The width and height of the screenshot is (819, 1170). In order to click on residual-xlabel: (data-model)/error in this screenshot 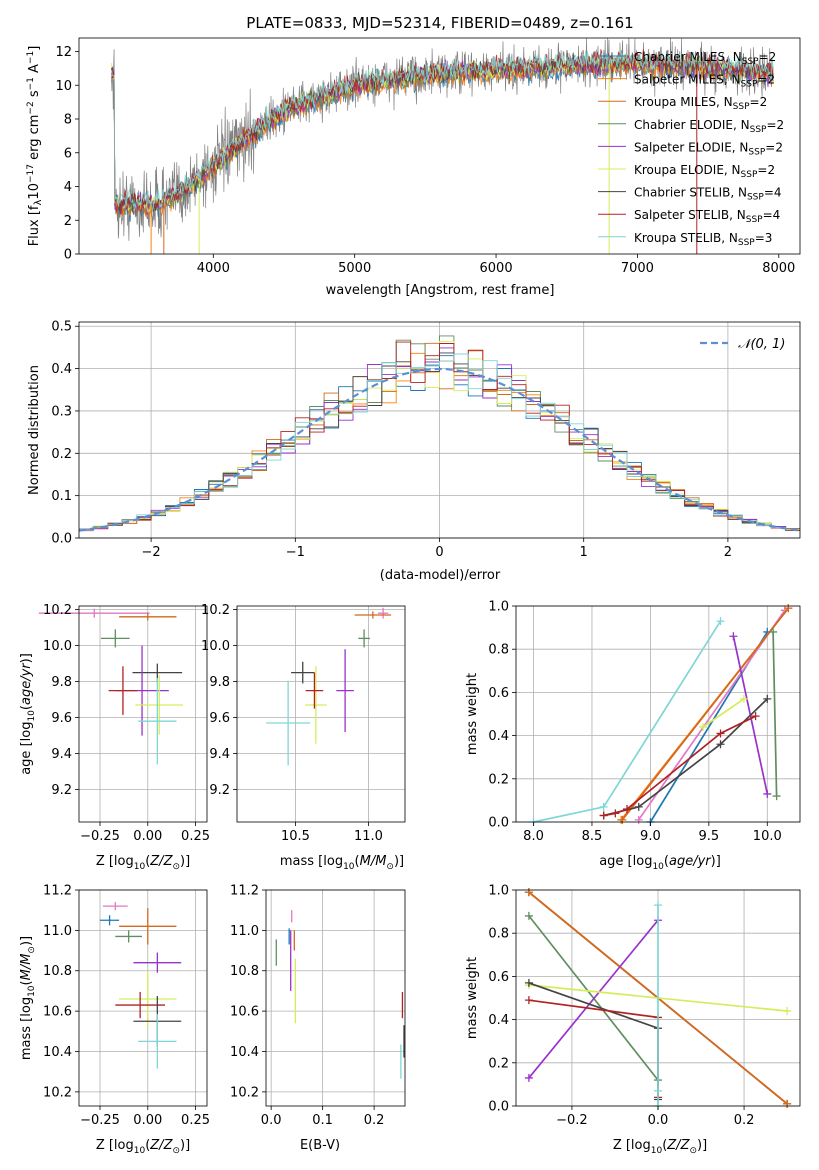, I will do `click(440, 575)`.